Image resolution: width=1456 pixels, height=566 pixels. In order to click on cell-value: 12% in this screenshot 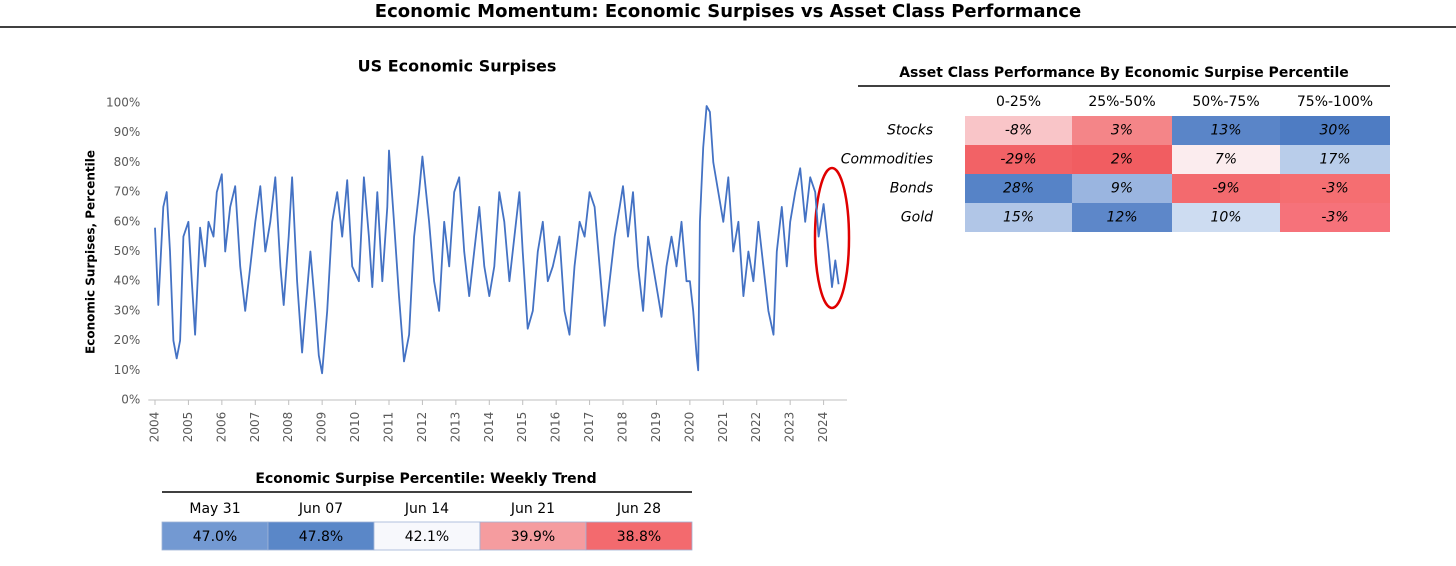, I will do `click(1121, 218)`.